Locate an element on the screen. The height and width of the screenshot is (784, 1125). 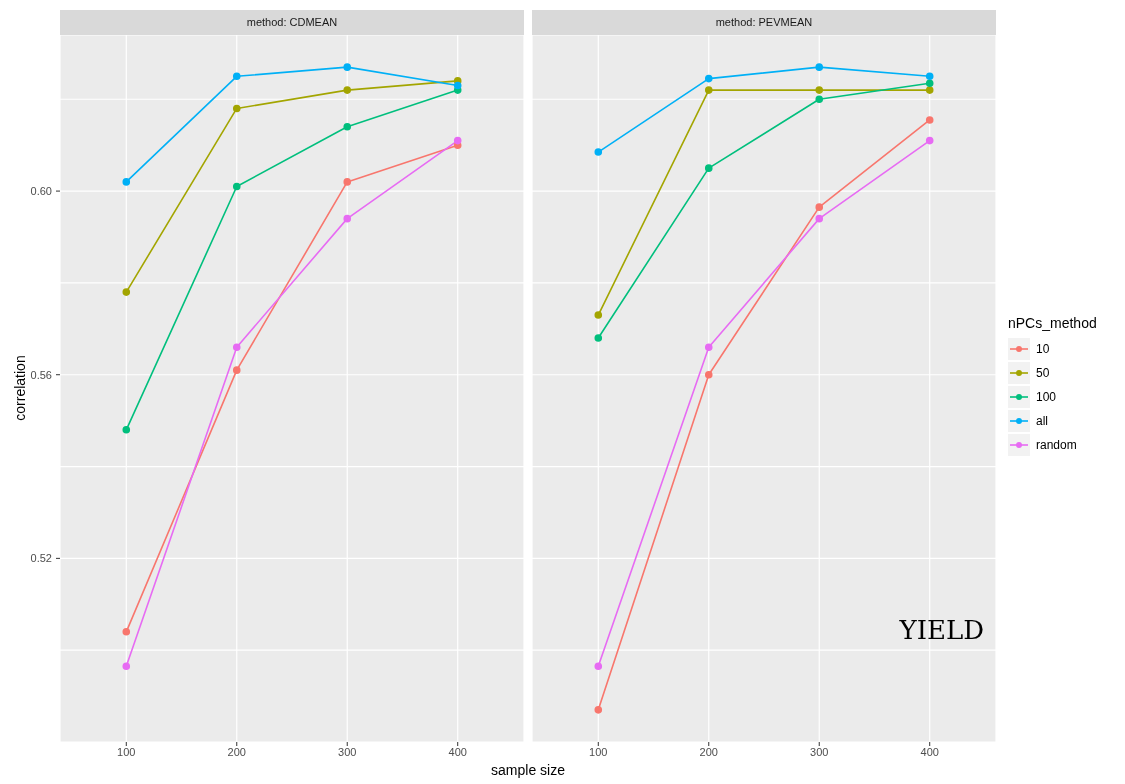
chart-title: method: PEVMEAN is located at coordinates (764, 22).